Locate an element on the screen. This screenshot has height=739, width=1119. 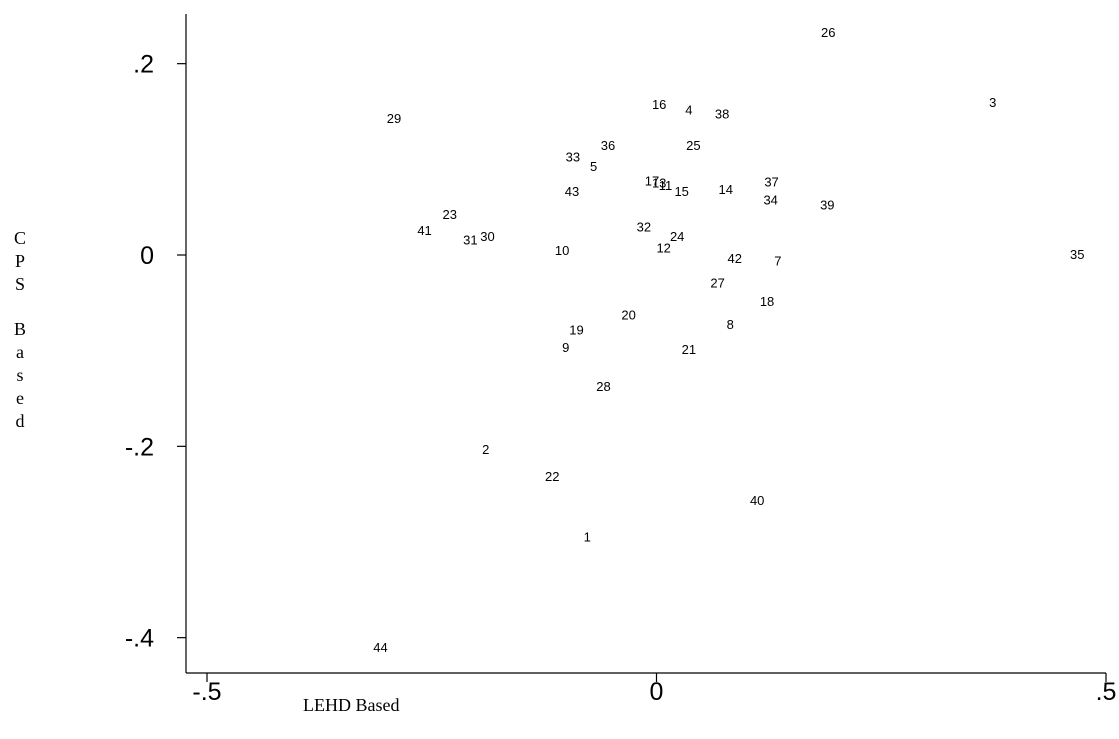
y-axis-title-char: s is located at coordinates (19, 375).